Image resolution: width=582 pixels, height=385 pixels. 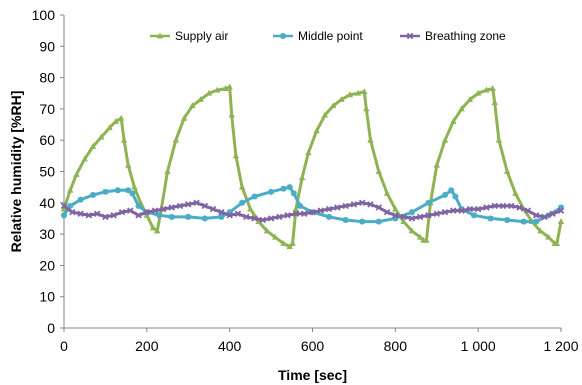 What do you see at coordinates (465, 36) in the screenshot?
I see `legend-label: Breathing zone` at bounding box center [465, 36].